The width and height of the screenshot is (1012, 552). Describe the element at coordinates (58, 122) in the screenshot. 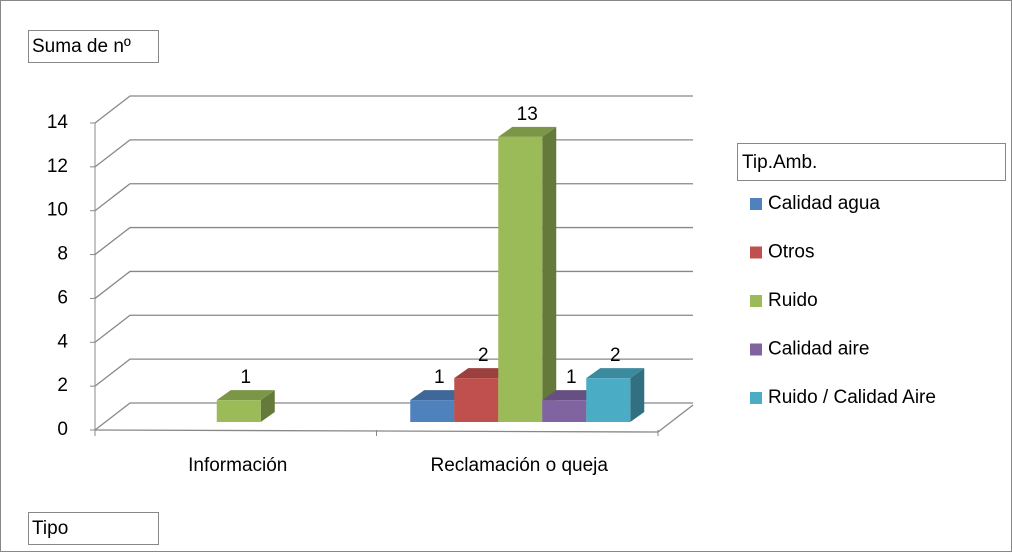

I see `y-tick-label: 14` at that location.